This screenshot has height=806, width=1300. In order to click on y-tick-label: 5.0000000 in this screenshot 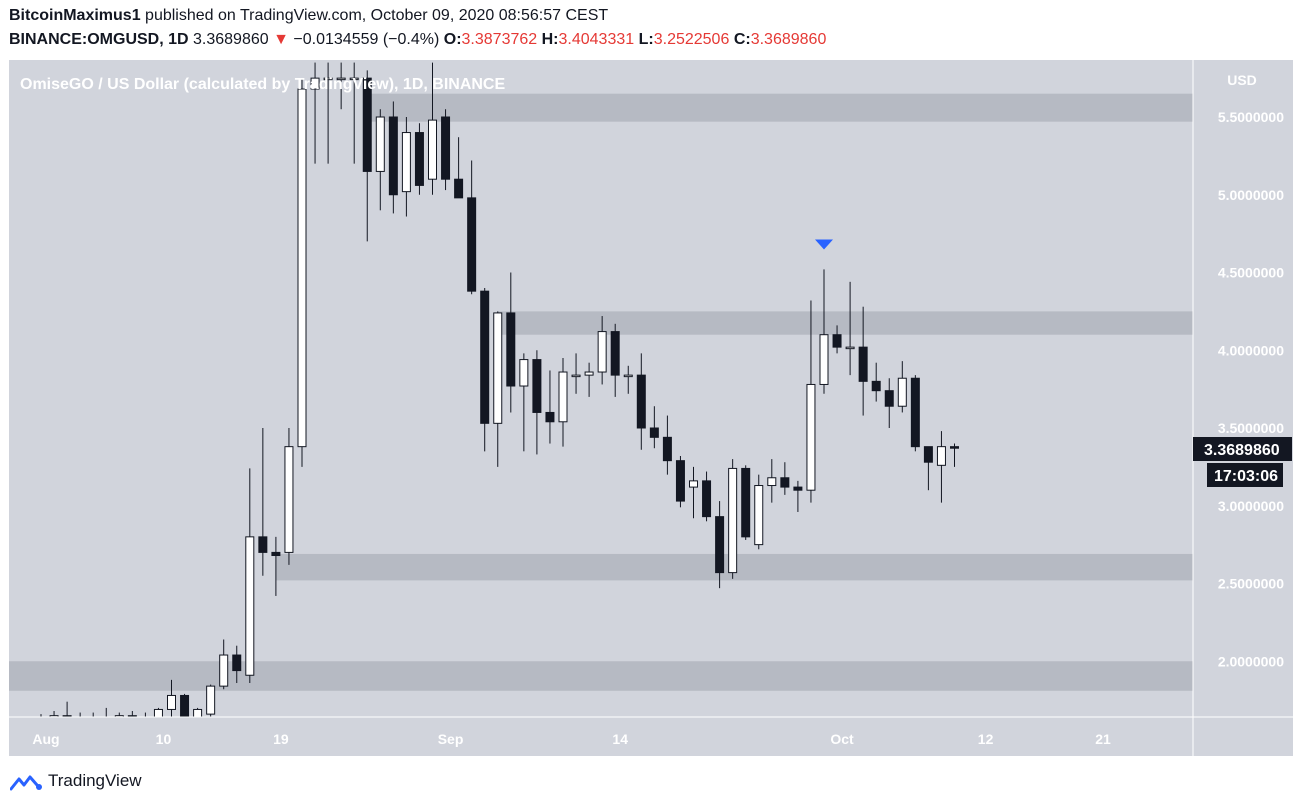, I will do `click(1251, 195)`.